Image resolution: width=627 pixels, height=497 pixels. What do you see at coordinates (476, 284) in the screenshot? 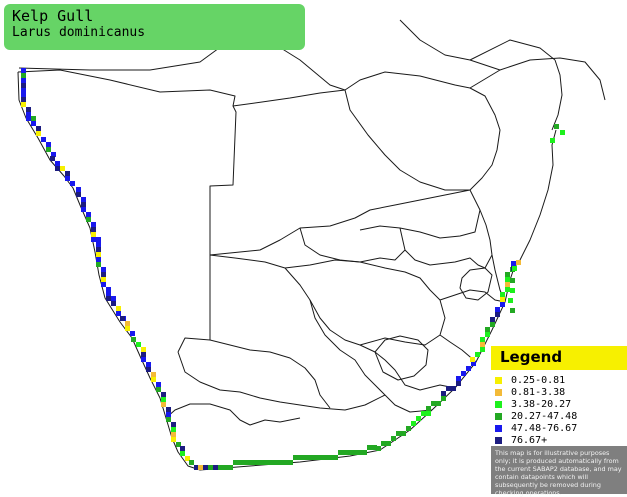
I see `border-swaziland` at bounding box center [476, 284].